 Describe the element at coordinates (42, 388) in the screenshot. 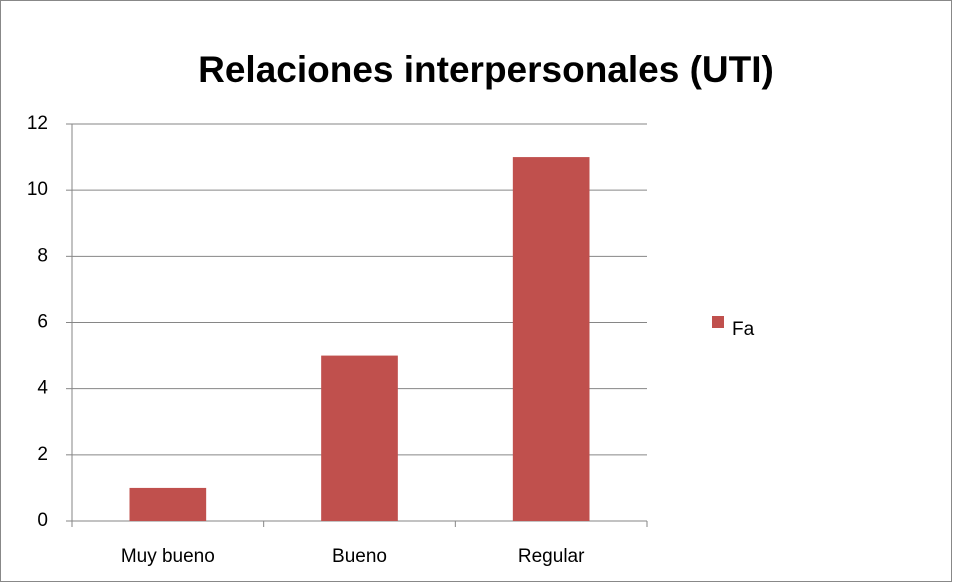

I see `y-tick-label: 4` at that location.